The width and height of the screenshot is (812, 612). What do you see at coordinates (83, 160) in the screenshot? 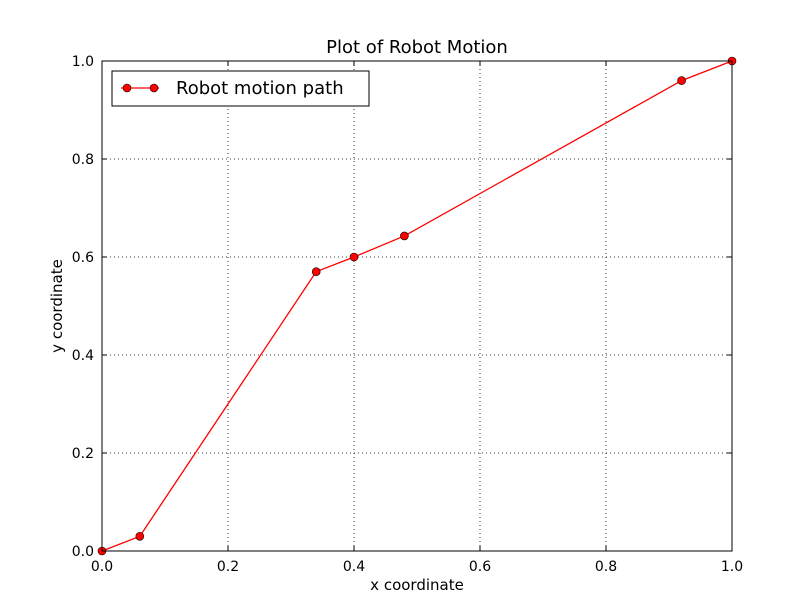
I see `y-tick-label: 0.8` at bounding box center [83, 160].